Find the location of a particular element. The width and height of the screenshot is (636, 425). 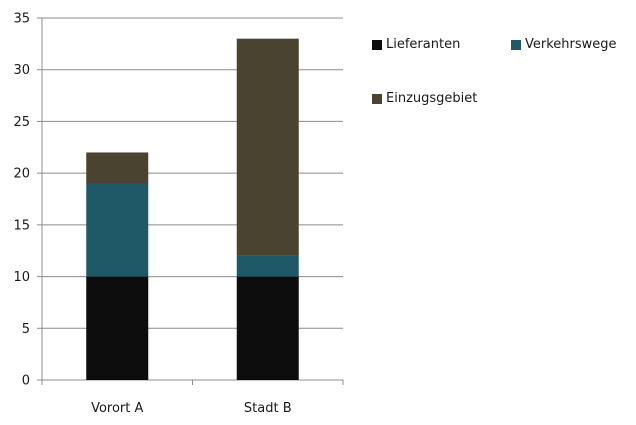

y-tick-label: 30 is located at coordinates (21, 70).